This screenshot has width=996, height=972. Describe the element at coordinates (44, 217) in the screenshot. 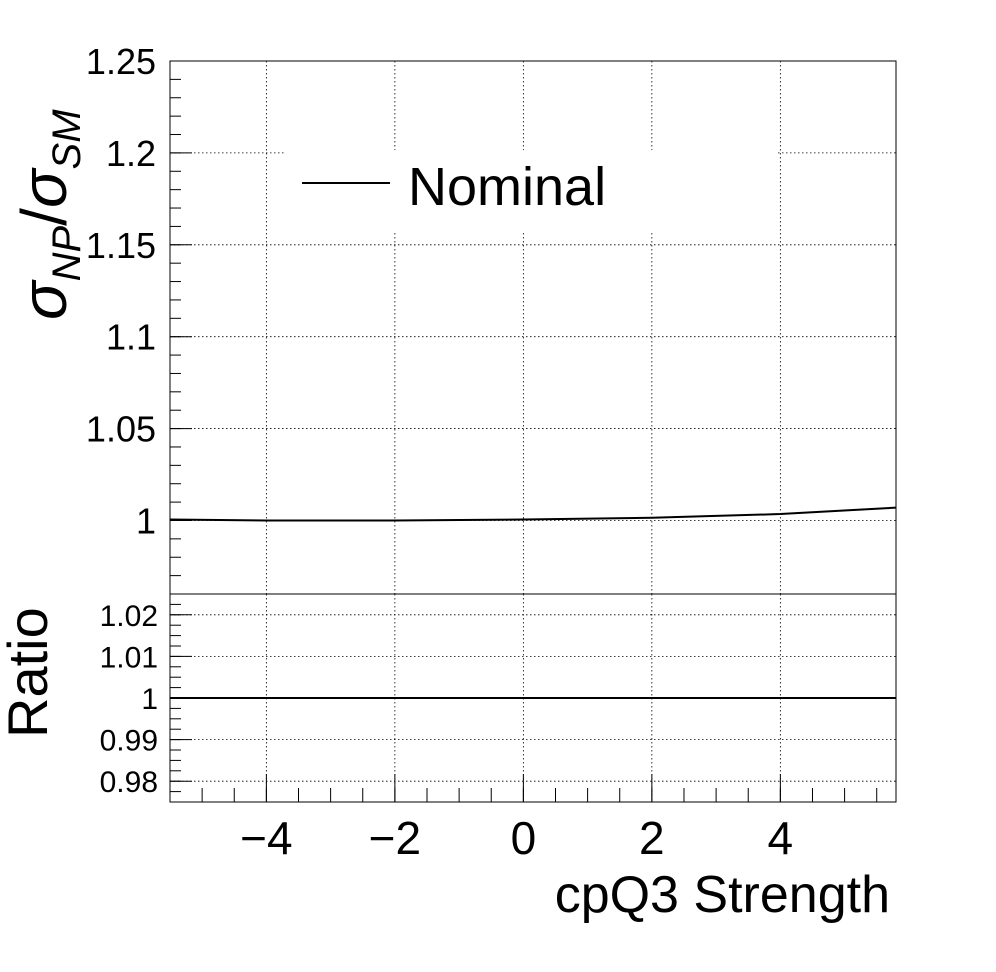

I see `y-title-slash: /` at that location.